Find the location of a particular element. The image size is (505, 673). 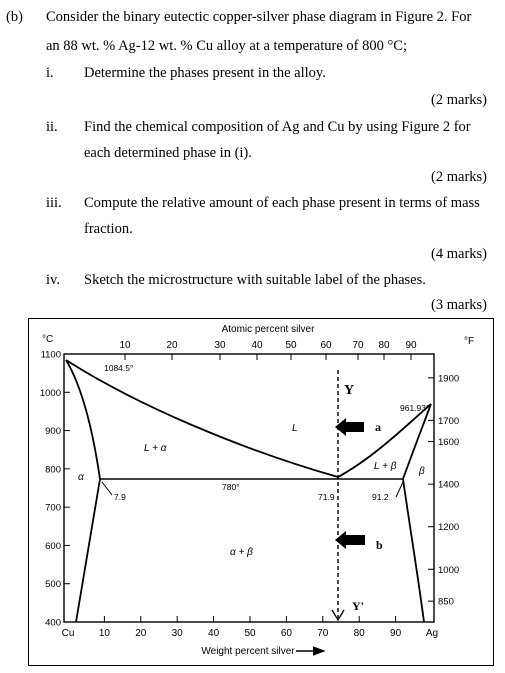

cu-melting-point: 1084.5° is located at coordinates (118, 368).